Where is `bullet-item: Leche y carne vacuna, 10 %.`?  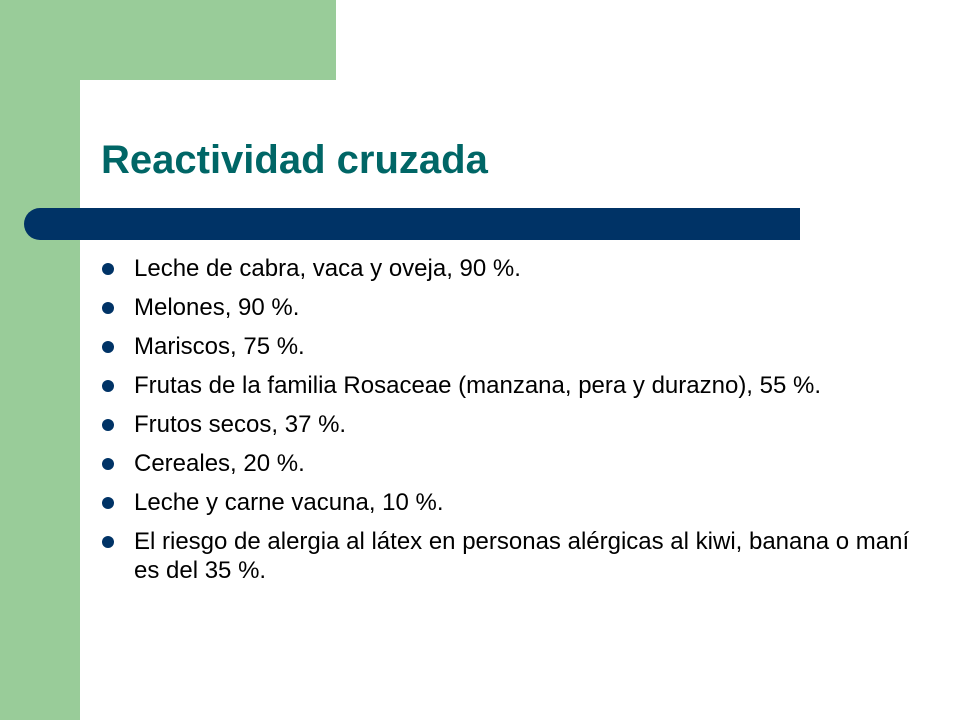 bullet-item: Leche y carne vacuna, 10 %. is located at coordinates (510, 502).